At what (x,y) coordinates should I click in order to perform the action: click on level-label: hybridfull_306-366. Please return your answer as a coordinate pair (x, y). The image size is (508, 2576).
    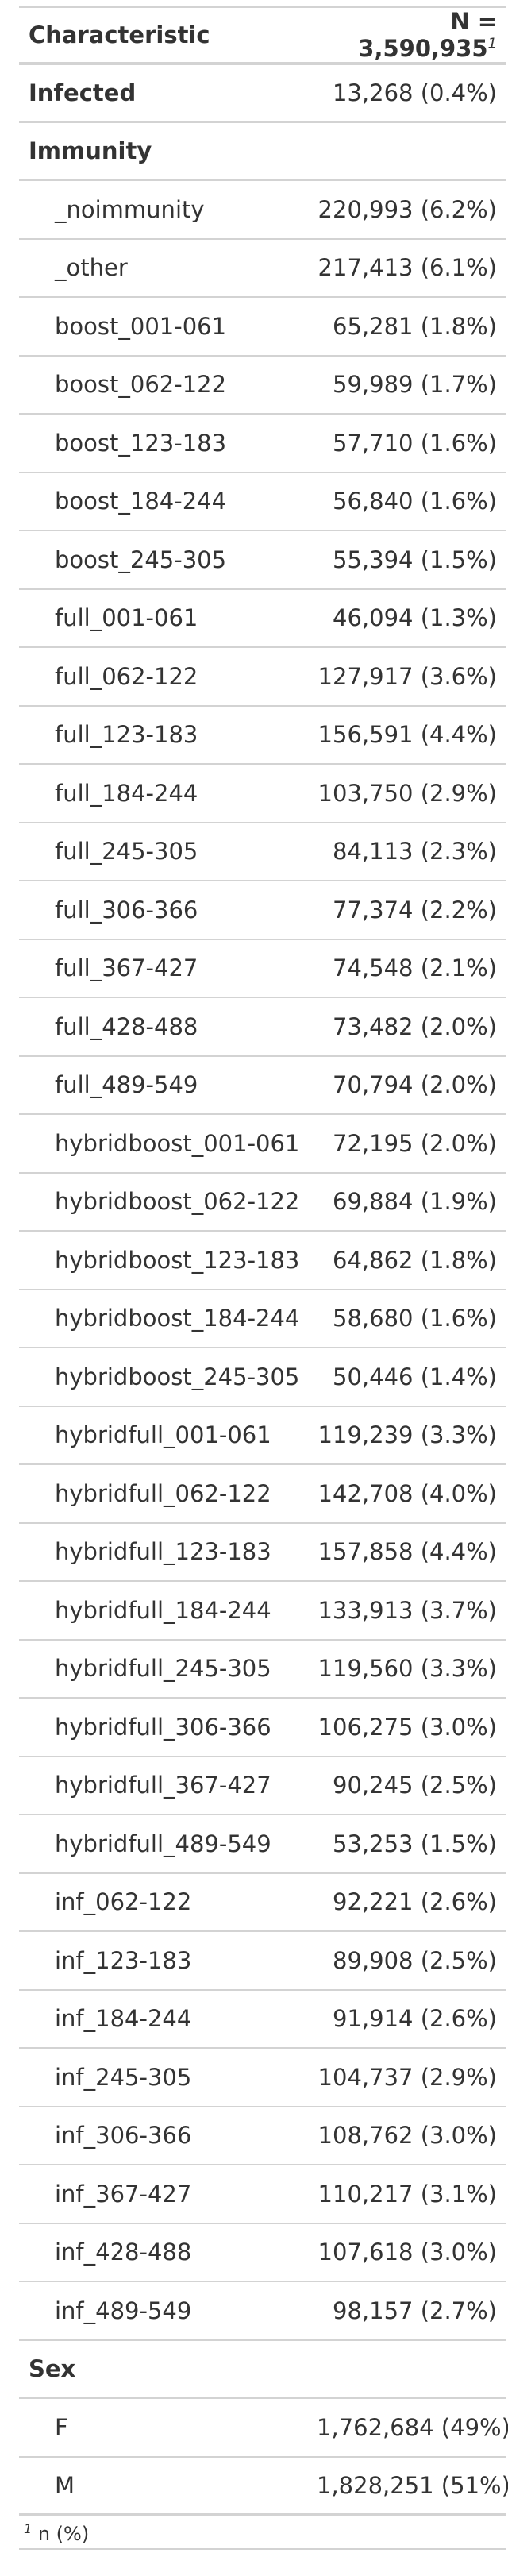
    Looking at the image, I should click on (163, 1727).